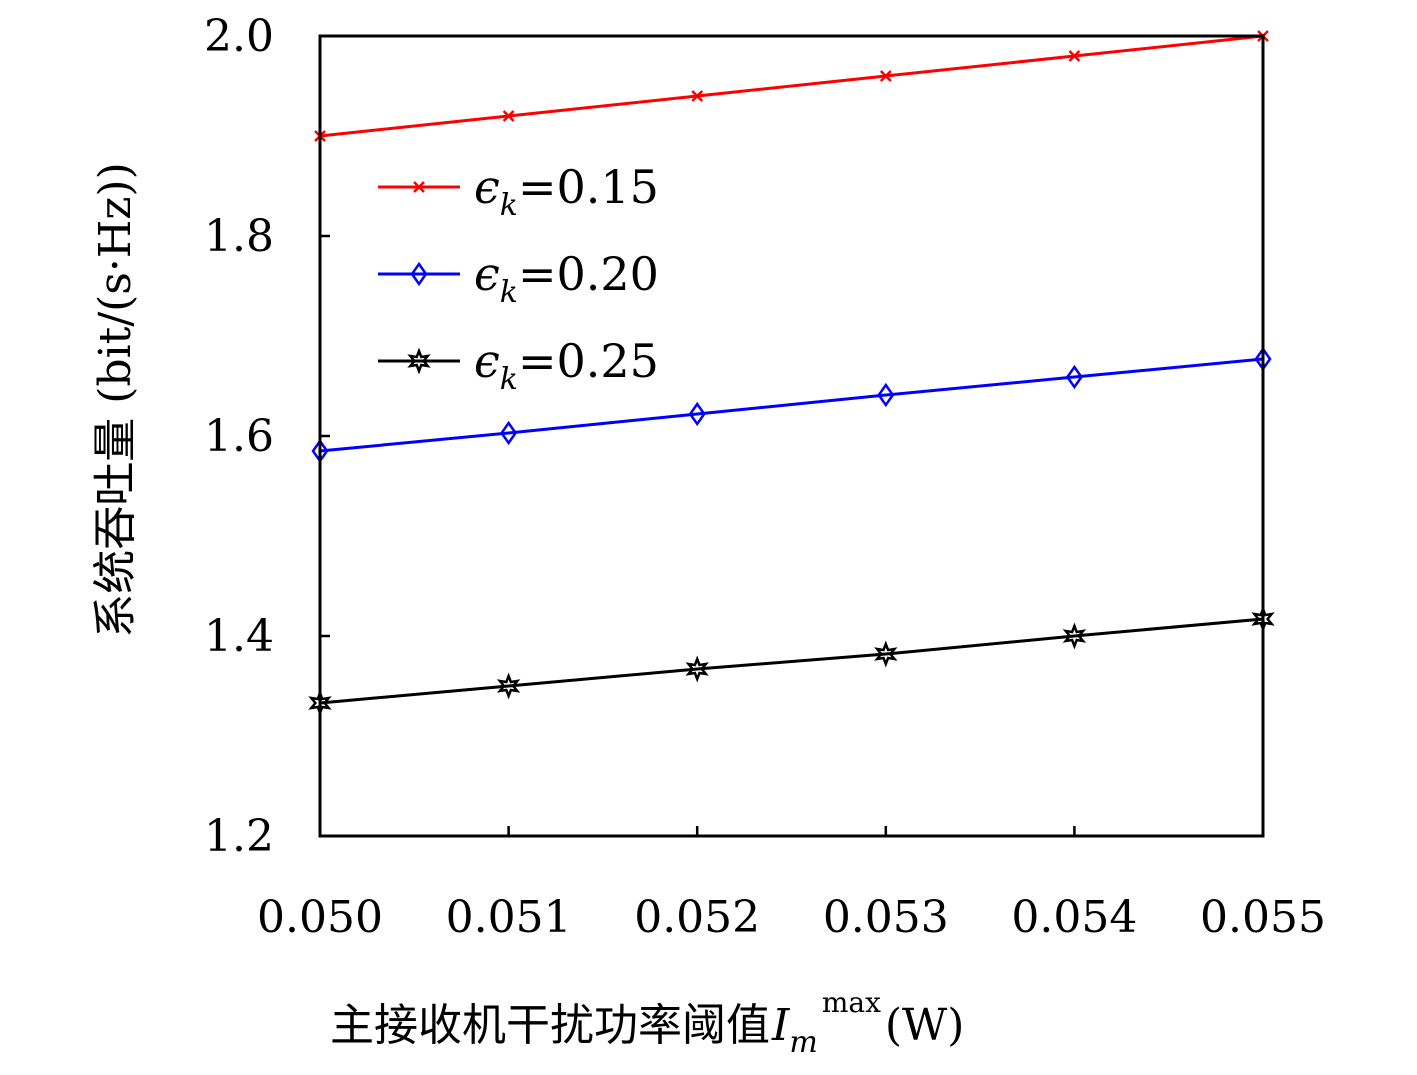 This screenshot has width=1417, height=1075. What do you see at coordinates (509, 917) in the screenshot?
I see `x-tick-label-1: 0.051` at bounding box center [509, 917].